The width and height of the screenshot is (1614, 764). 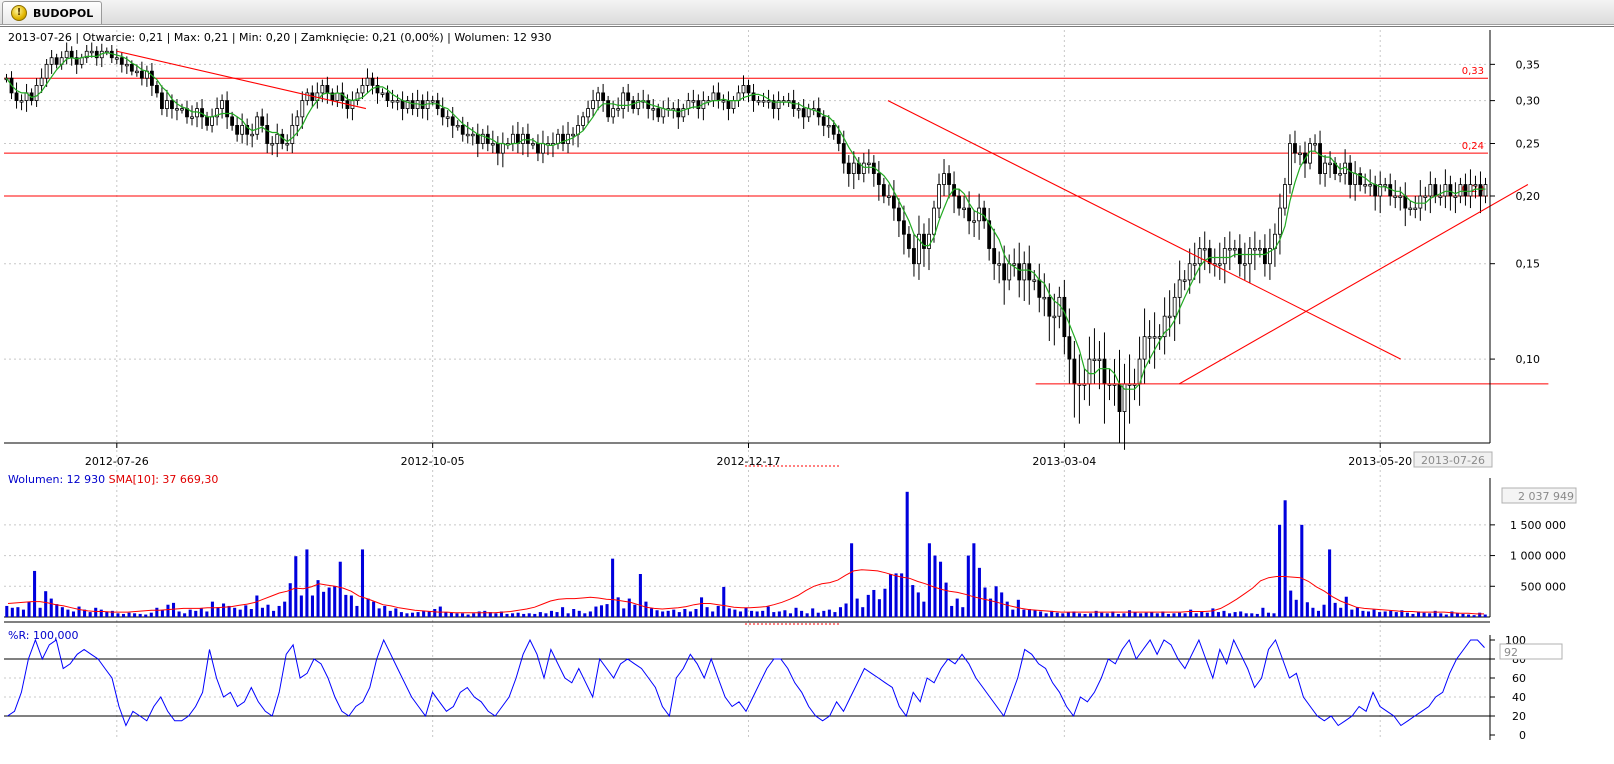 What do you see at coordinates (1533, 547) in the screenshot?
I see `volume-axis: 500 000 1 000 000 1 500 000 2 037 949` at bounding box center [1533, 547].